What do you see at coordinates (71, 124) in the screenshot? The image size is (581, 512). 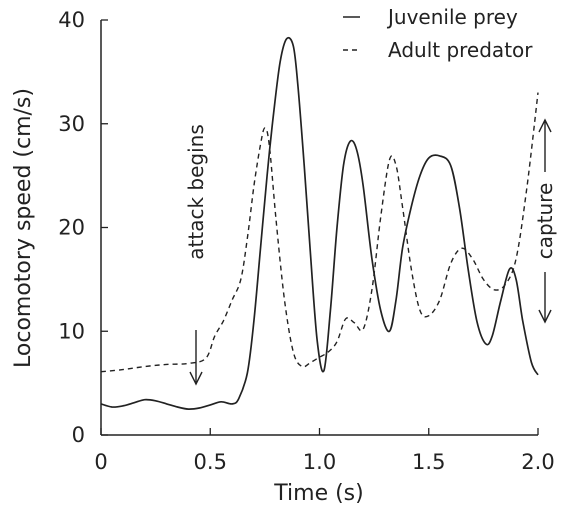 I see `y-tick-label: 30` at bounding box center [71, 124].